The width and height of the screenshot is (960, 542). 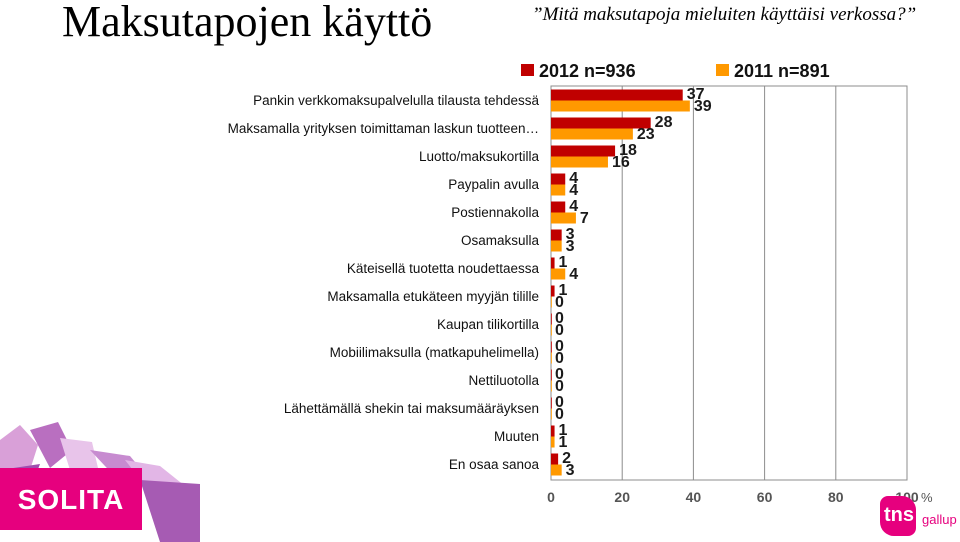 I want to click on tns-logo-mark, so click(x=898, y=516).